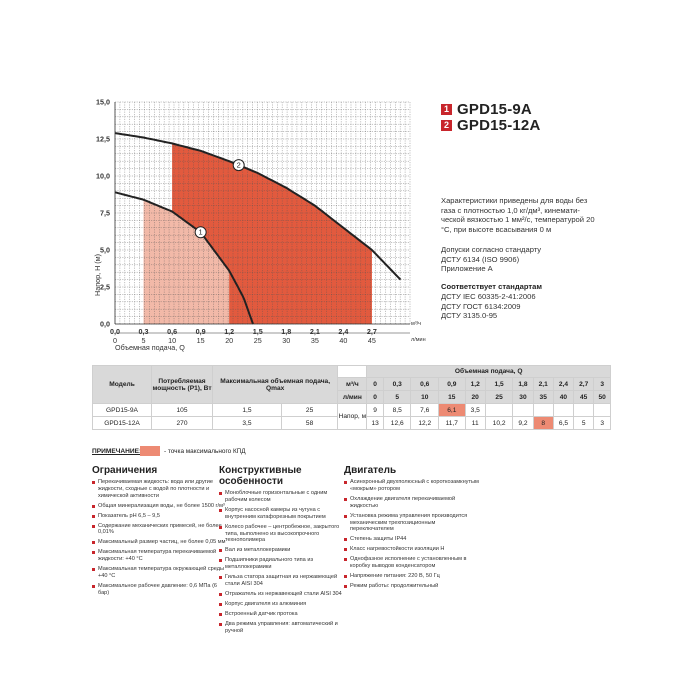  I want to click on x-axis-label: Объемная подача, Q, so click(150, 347).